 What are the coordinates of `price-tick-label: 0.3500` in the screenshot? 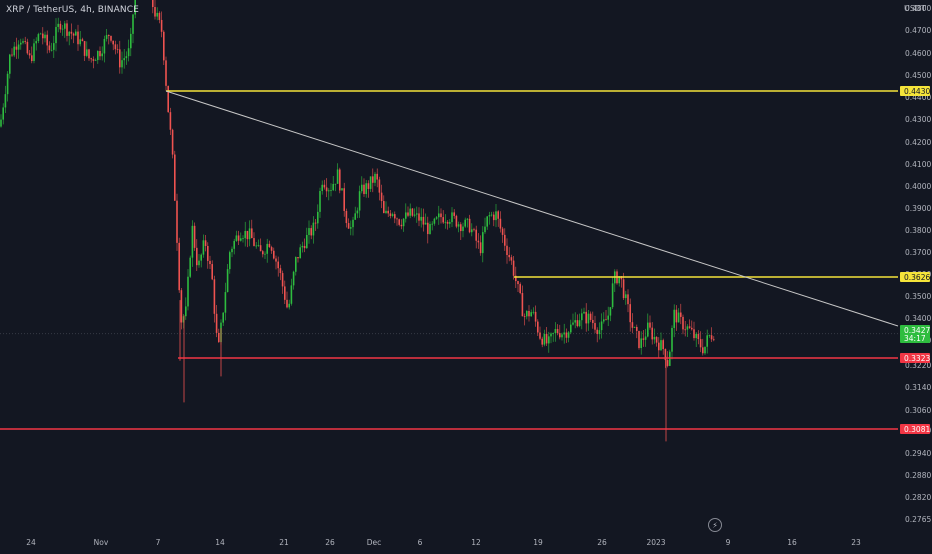 It's located at (918, 296).